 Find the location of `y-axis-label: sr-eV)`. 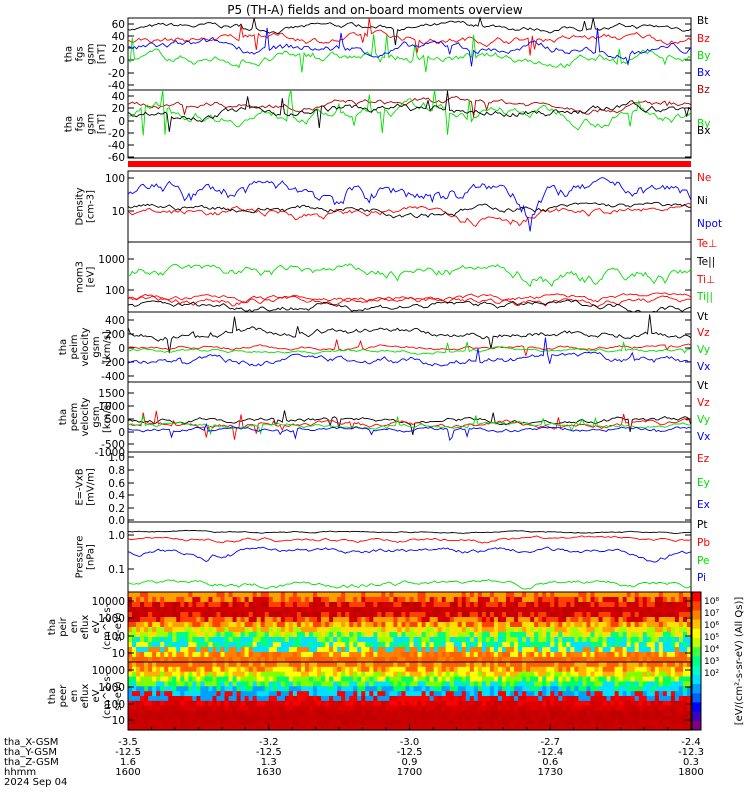

y-axis-label: sr-eV) is located at coordinates (118, 695).